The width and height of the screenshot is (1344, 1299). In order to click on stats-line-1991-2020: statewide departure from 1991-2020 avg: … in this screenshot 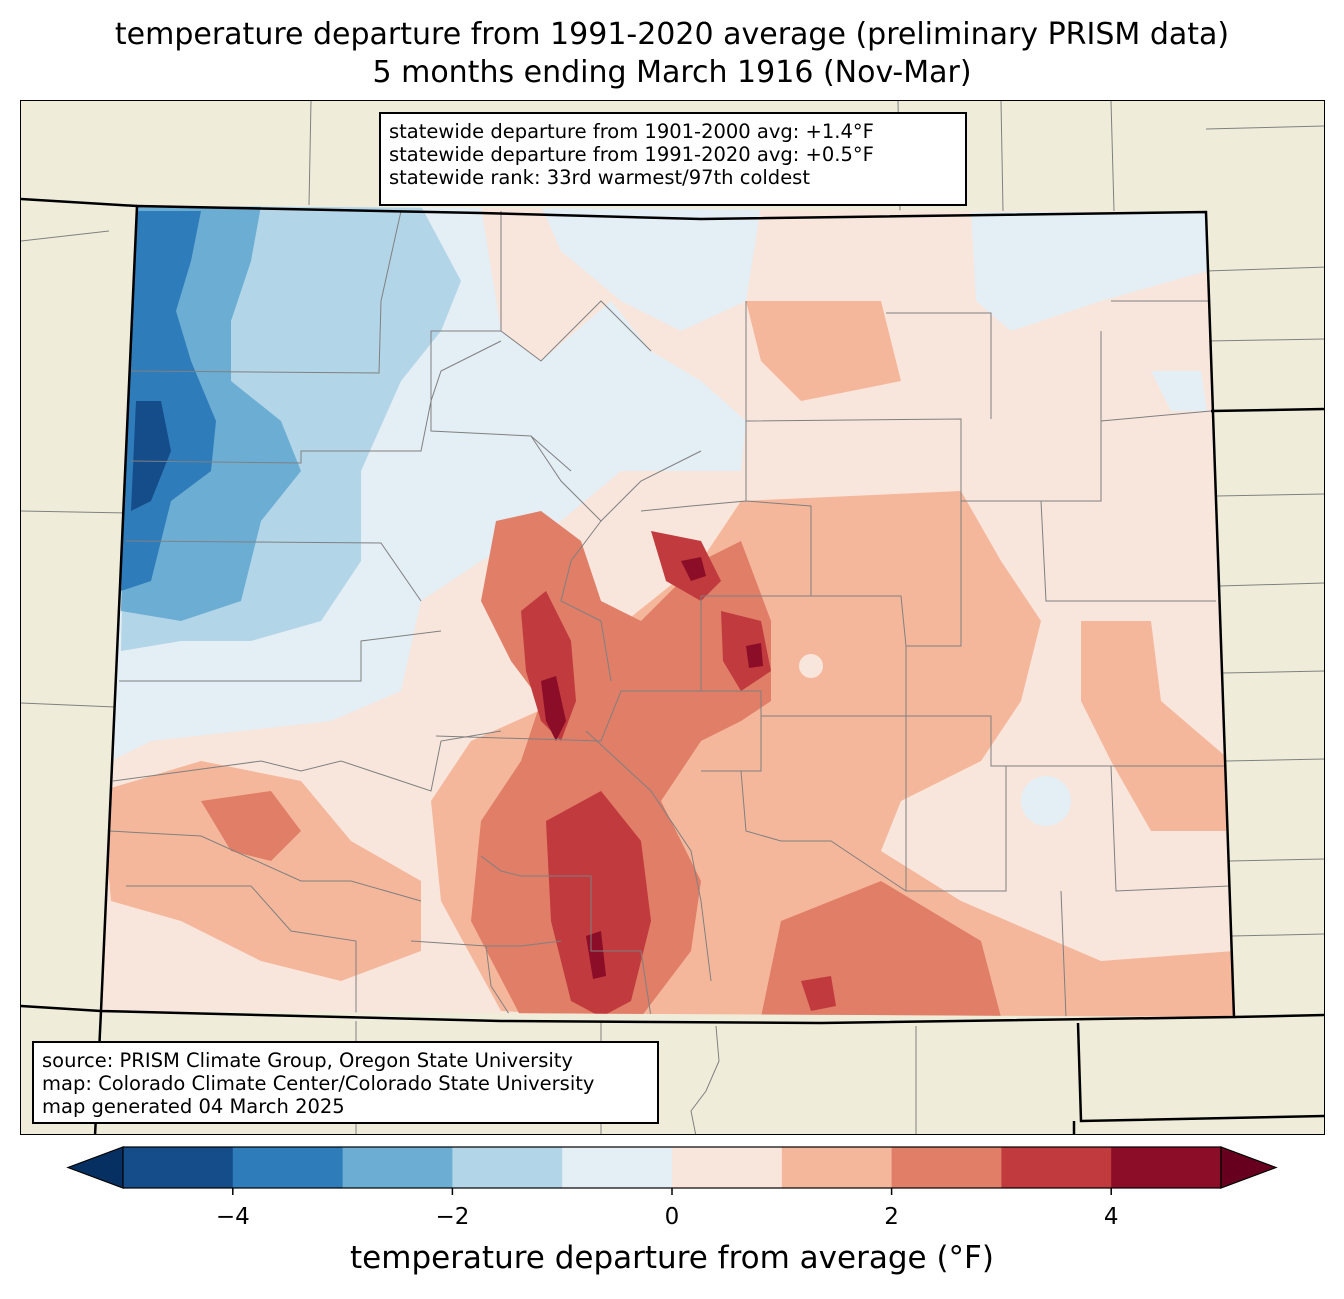, I will do `click(631, 154)`.